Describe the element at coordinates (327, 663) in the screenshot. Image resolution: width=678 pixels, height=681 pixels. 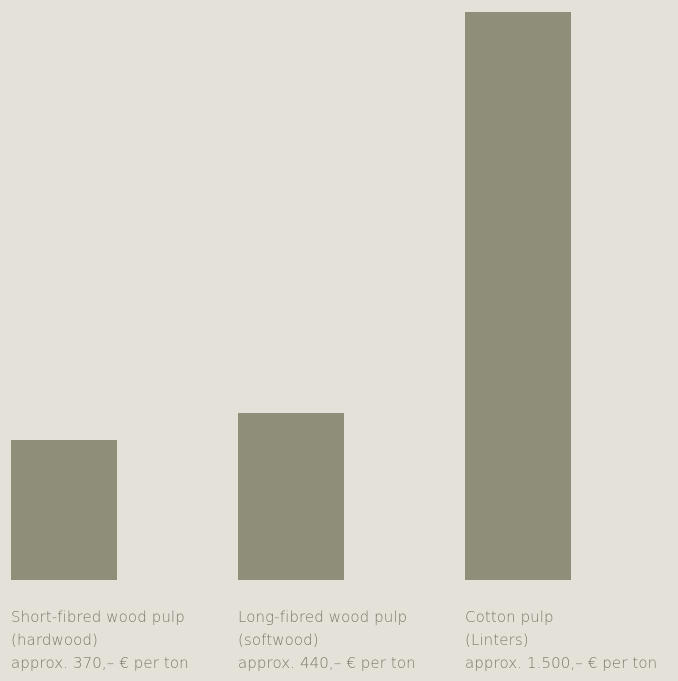
I see `price-label: approx. 440,– € per ton` at that location.